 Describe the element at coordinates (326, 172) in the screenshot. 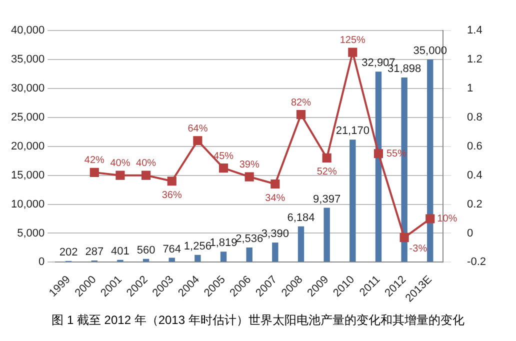

I see `data-label: 52%` at that location.